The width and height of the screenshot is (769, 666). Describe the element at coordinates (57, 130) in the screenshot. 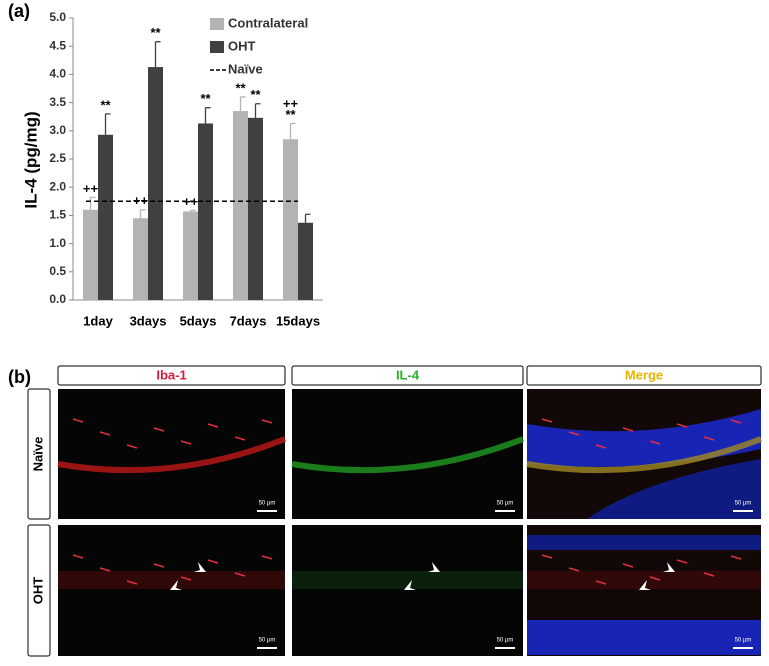

I see `y-tick-label: 3.0` at that location.